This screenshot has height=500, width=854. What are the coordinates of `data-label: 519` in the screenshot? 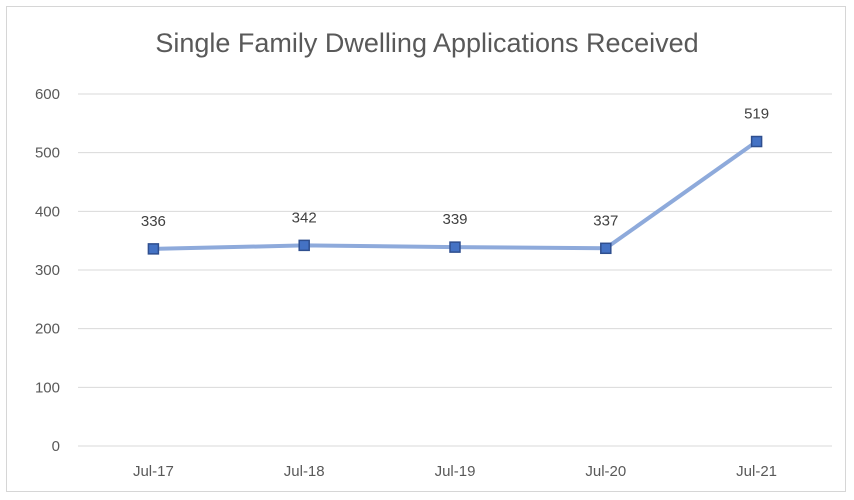 It's located at (756, 114).